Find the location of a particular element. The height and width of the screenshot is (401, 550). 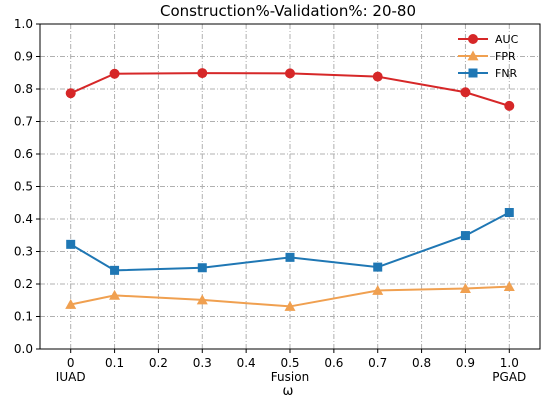

legend-marker-auc is located at coordinates (473, 39).